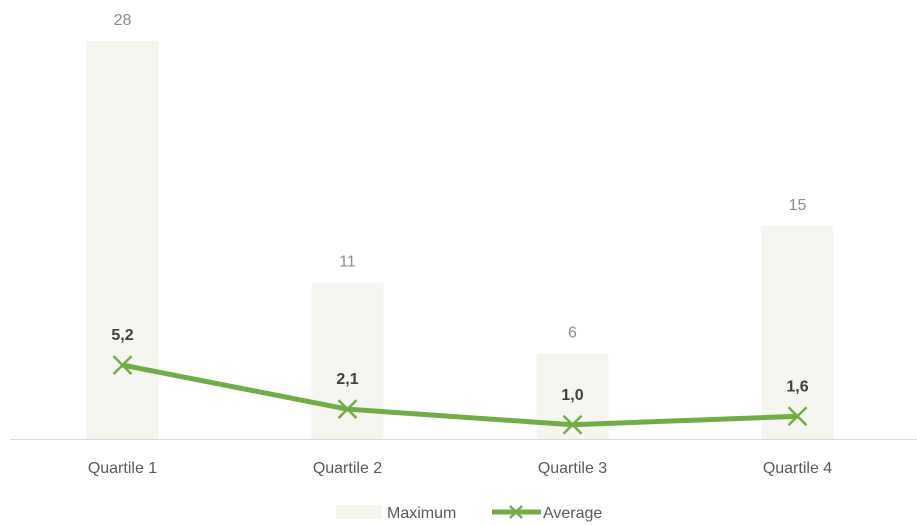 The image size is (917, 525). What do you see at coordinates (798, 205) in the screenshot?
I see `bar-value-label: 15` at bounding box center [798, 205].